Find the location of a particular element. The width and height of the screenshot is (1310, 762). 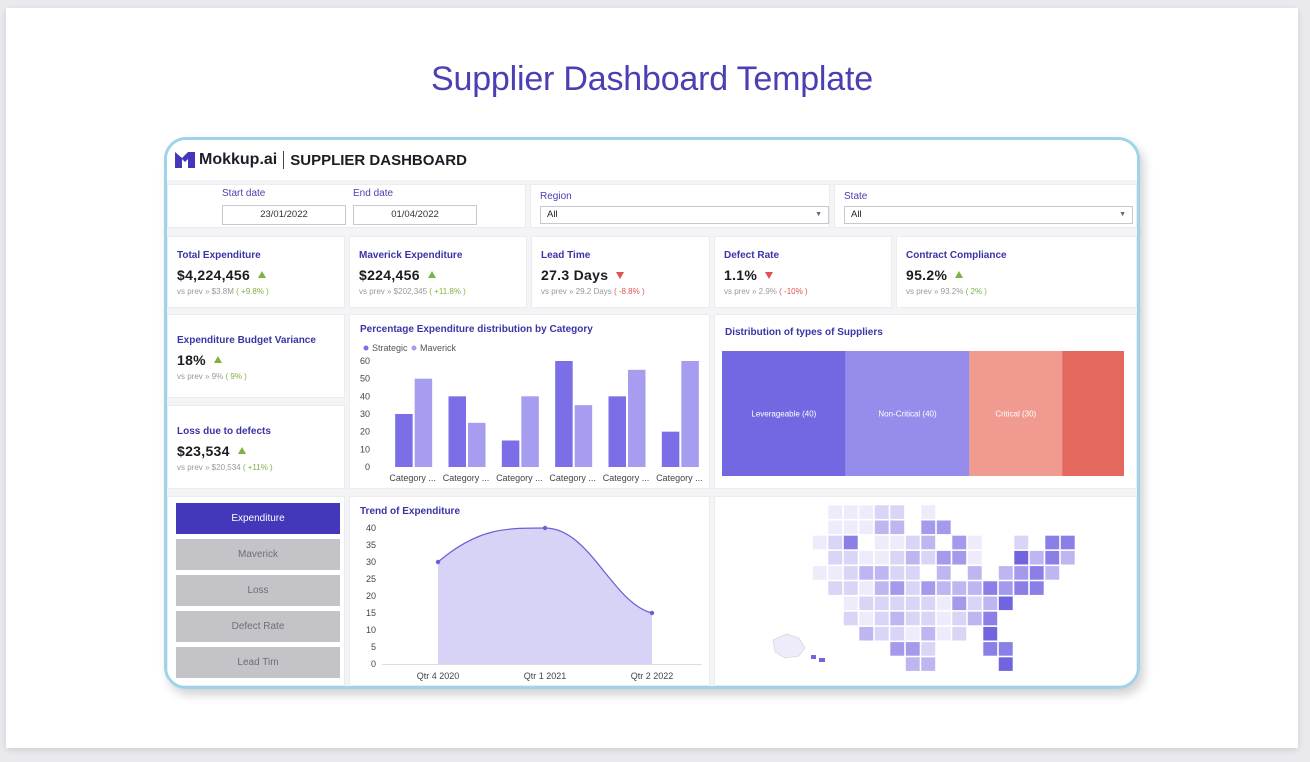

nav-button-maverick: Maverick is located at coordinates (258, 554).